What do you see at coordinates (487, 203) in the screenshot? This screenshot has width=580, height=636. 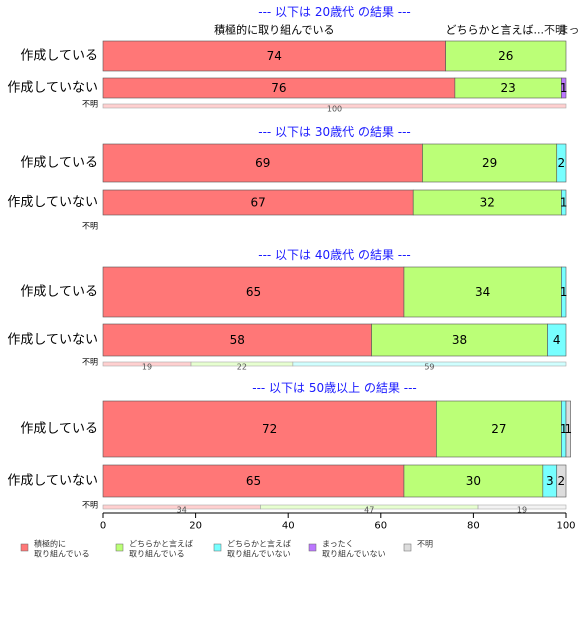 I see `data-label: 32` at bounding box center [487, 203].